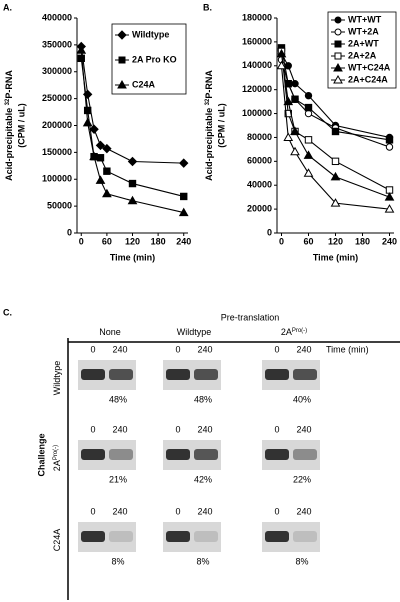 This screenshot has width=400, height=602. What do you see at coordinates (158, 241) in the screenshot?
I see `x-tick-label: 180` at bounding box center [158, 241].